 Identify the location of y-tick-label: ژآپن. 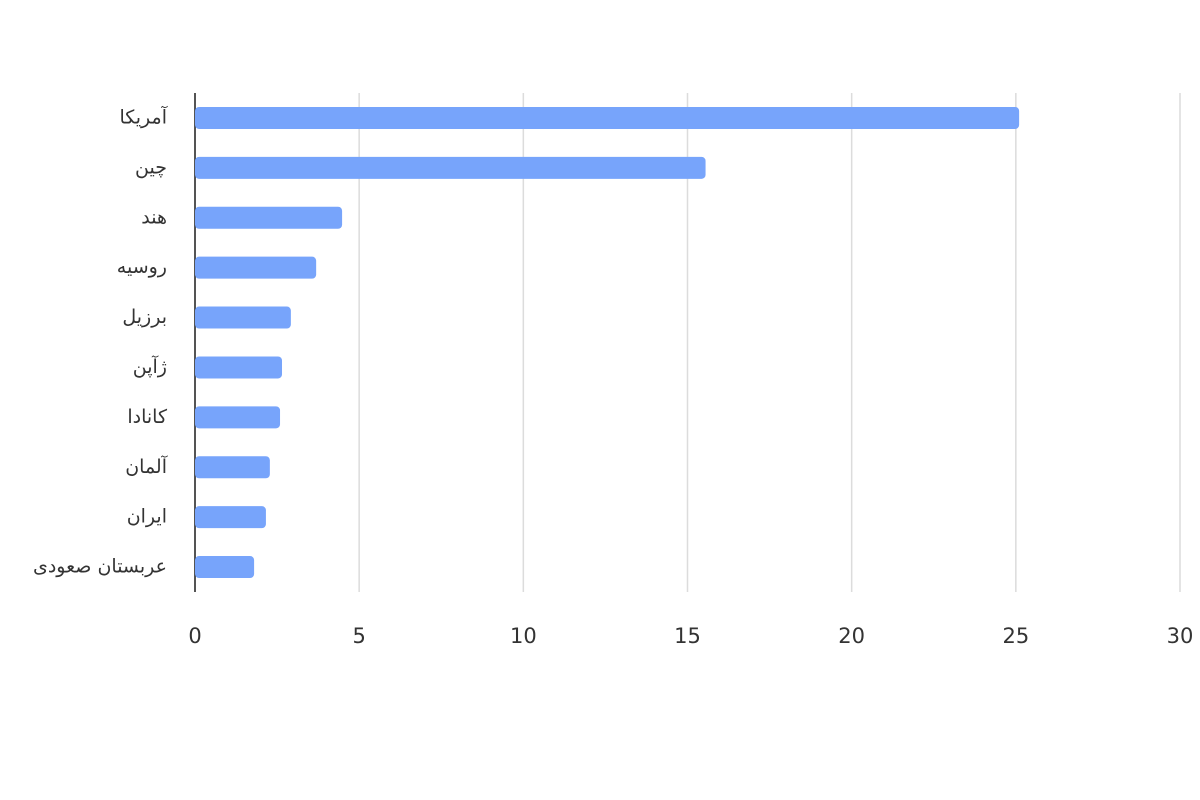
(150, 366).